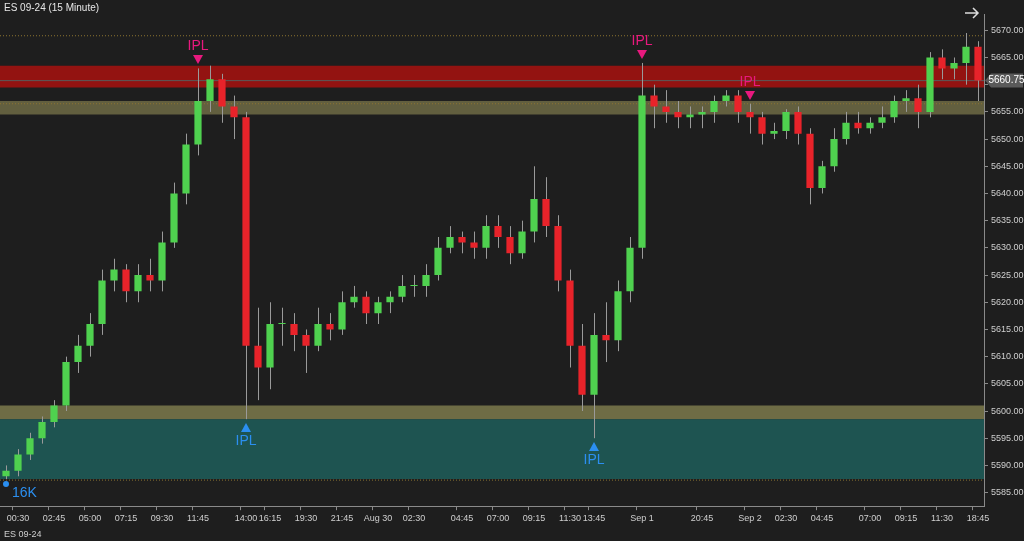 The width and height of the screenshot is (1024, 541). I want to click on x-tick-label: 18:45, so click(978, 518).